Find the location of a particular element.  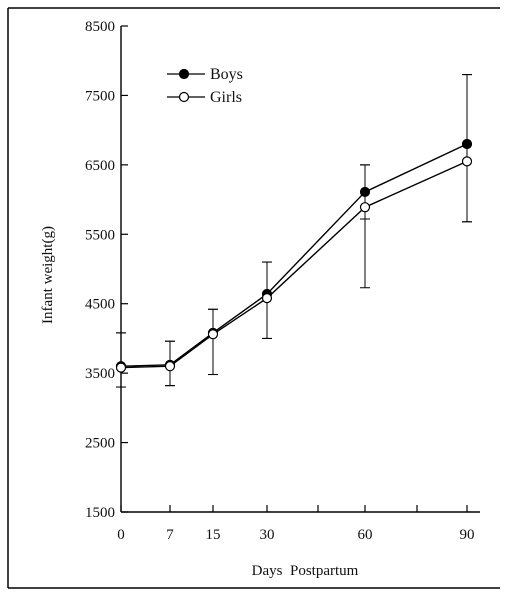

x-tick-label: 0 is located at coordinates (121, 535).